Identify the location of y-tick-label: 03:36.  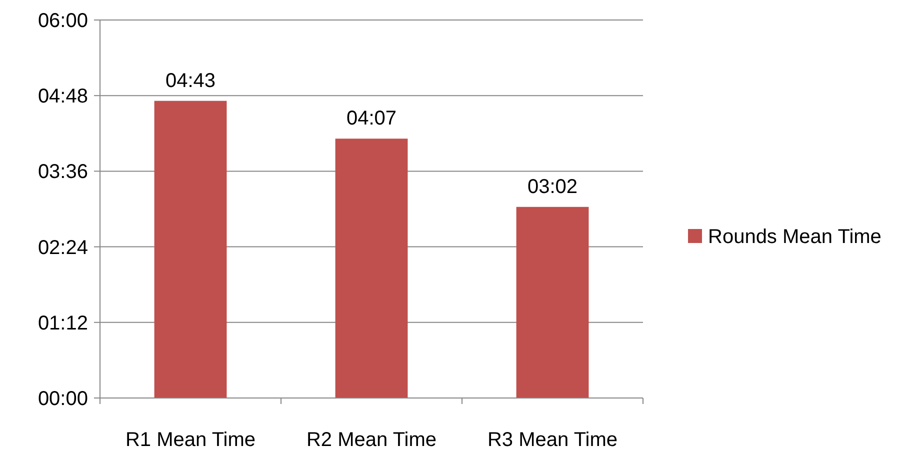
(63, 172).